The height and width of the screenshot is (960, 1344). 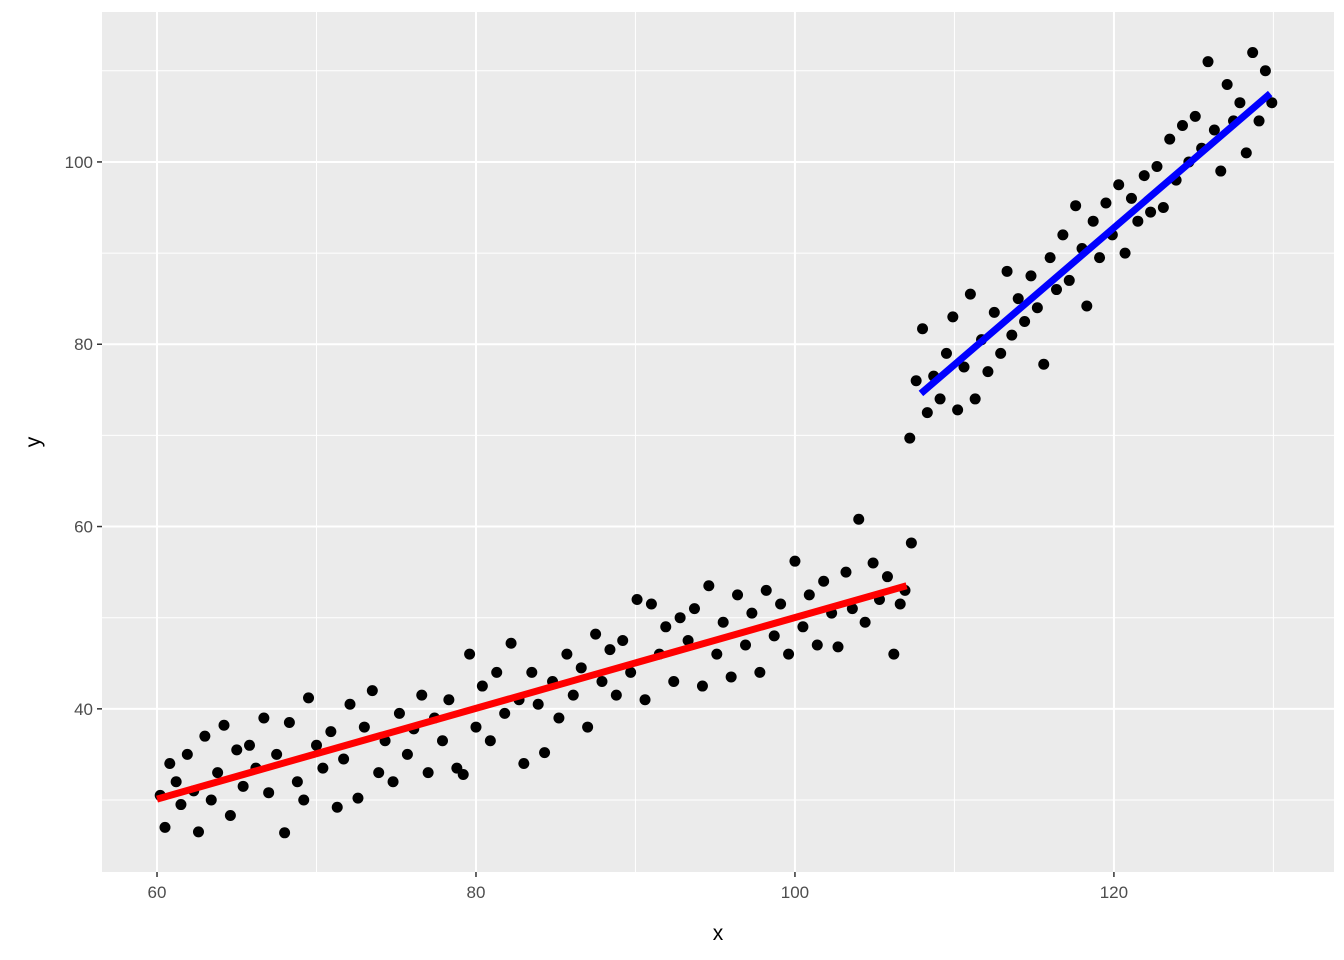 I want to click on y-tick-label: 100, so click(x=79, y=162).